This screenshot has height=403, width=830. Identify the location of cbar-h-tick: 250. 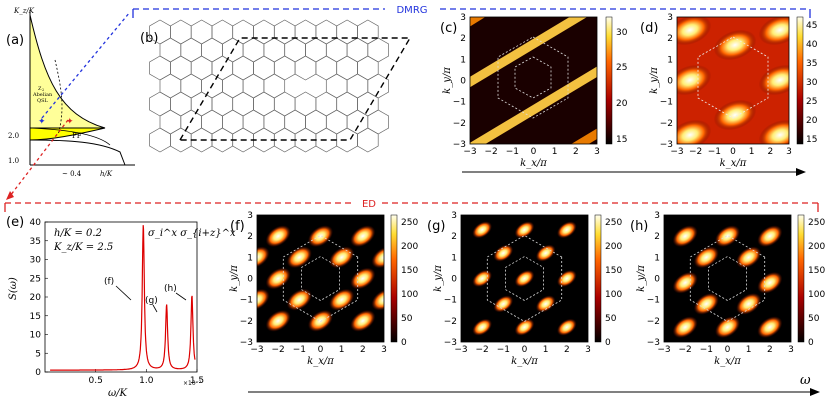
(816, 223).